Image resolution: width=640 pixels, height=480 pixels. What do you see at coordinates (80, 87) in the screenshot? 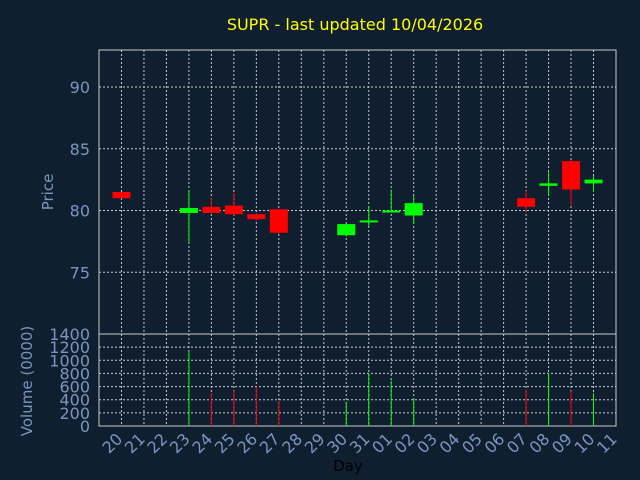
I see `price-tick-label: 90` at bounding box center [80, 87].